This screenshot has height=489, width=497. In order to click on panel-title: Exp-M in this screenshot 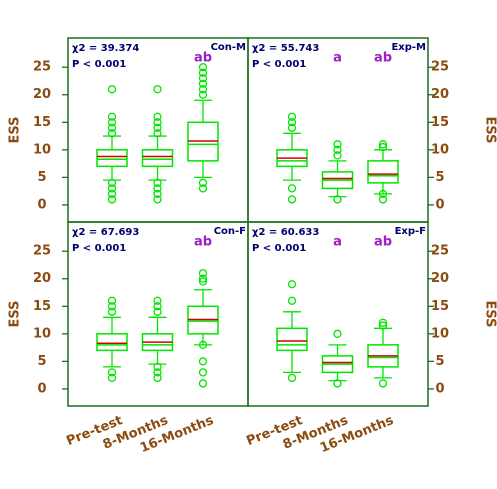, I will do `click(408, 47)`.